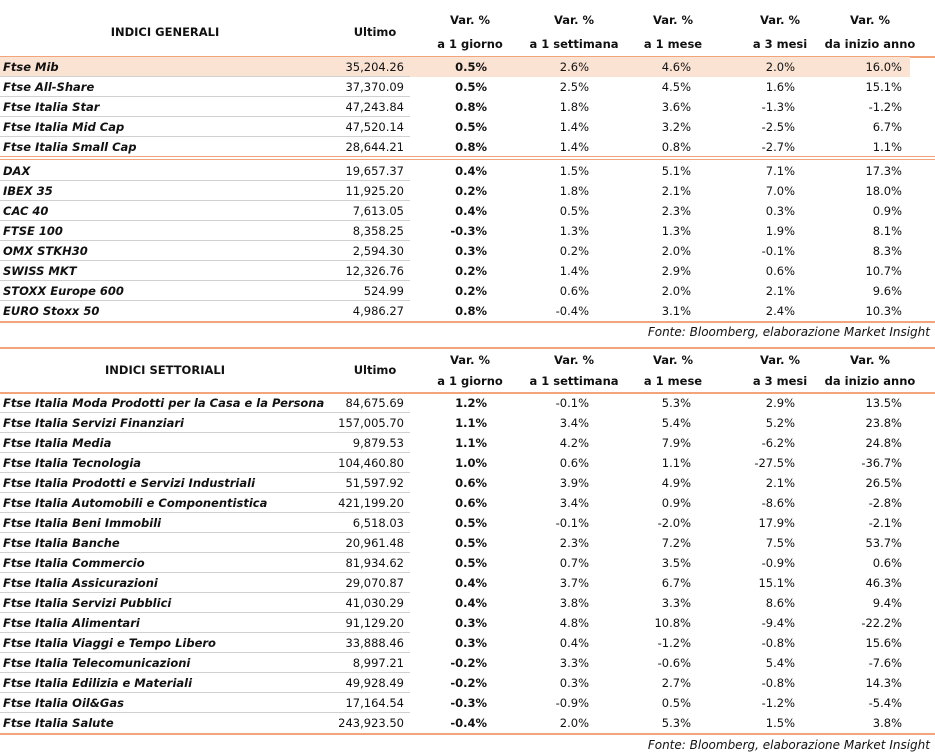 This screenshot has height=756, width=935. I want to click on row-name: Ftse Italia Banche, so click(61, 543).